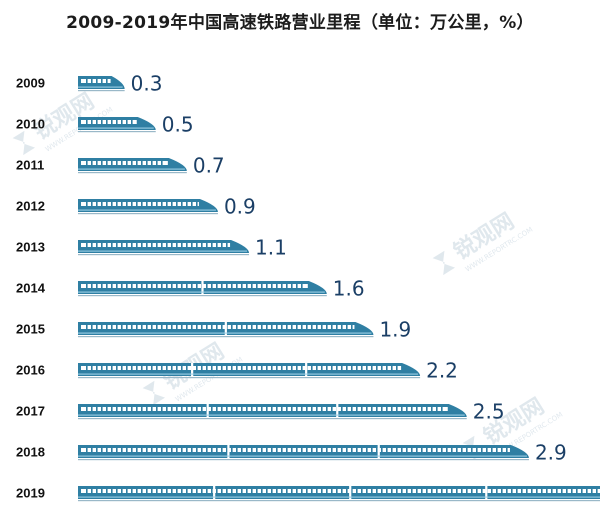 Image resolution: width=600 pixels, height=520 pixels. I want to click on year-label: 2019, so click(30, 493).